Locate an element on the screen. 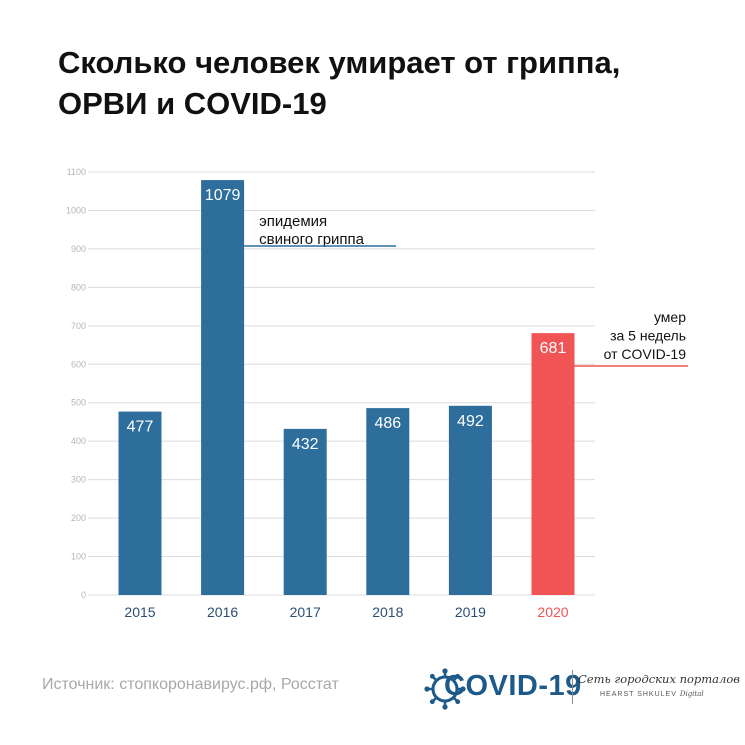 The height and width of the screenshot is (745, 745). bar-value-label: 681 is located at coordinates (553, 348).